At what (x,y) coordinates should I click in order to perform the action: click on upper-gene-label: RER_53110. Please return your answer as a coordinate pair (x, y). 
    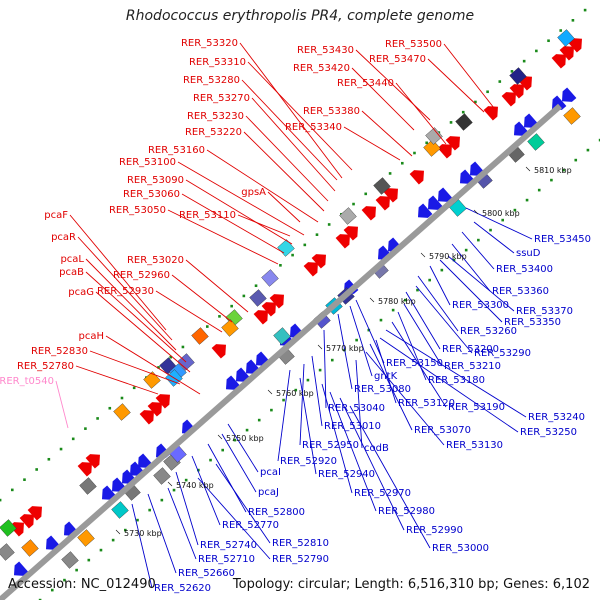
    Looking at the image, I should click on (207, 215).